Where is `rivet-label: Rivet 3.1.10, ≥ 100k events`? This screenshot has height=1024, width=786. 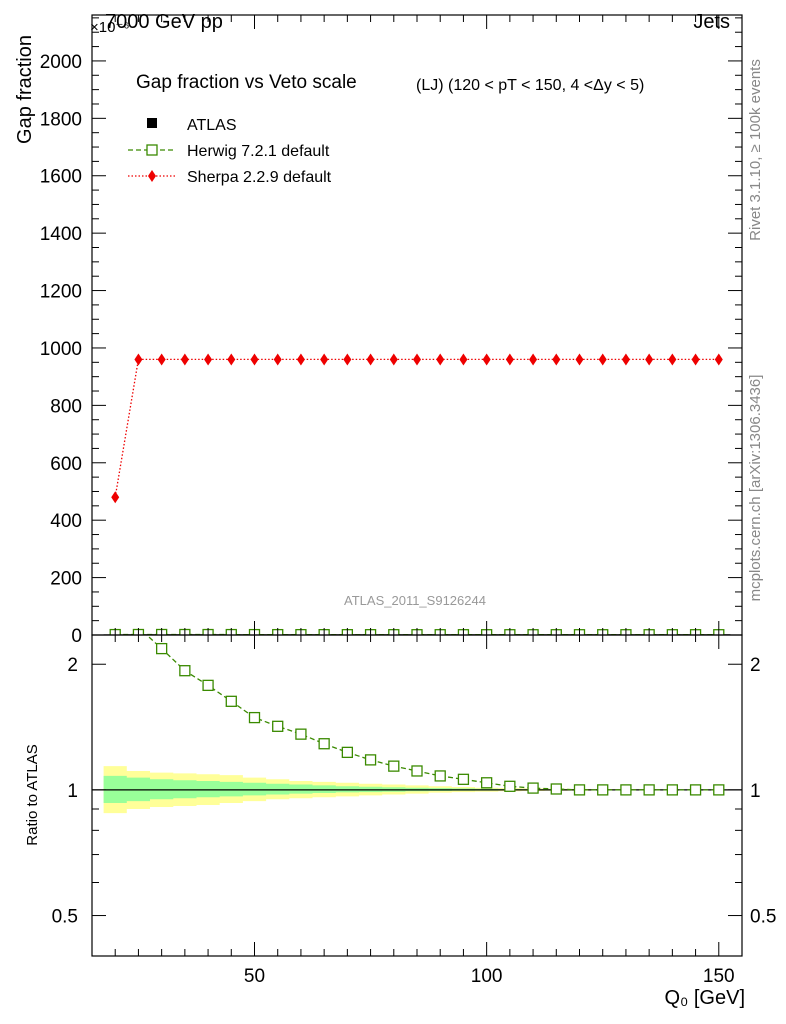 rivet-label: Rivet 3.1.10, ≥ 100k events is located at coordinates (755, 150).